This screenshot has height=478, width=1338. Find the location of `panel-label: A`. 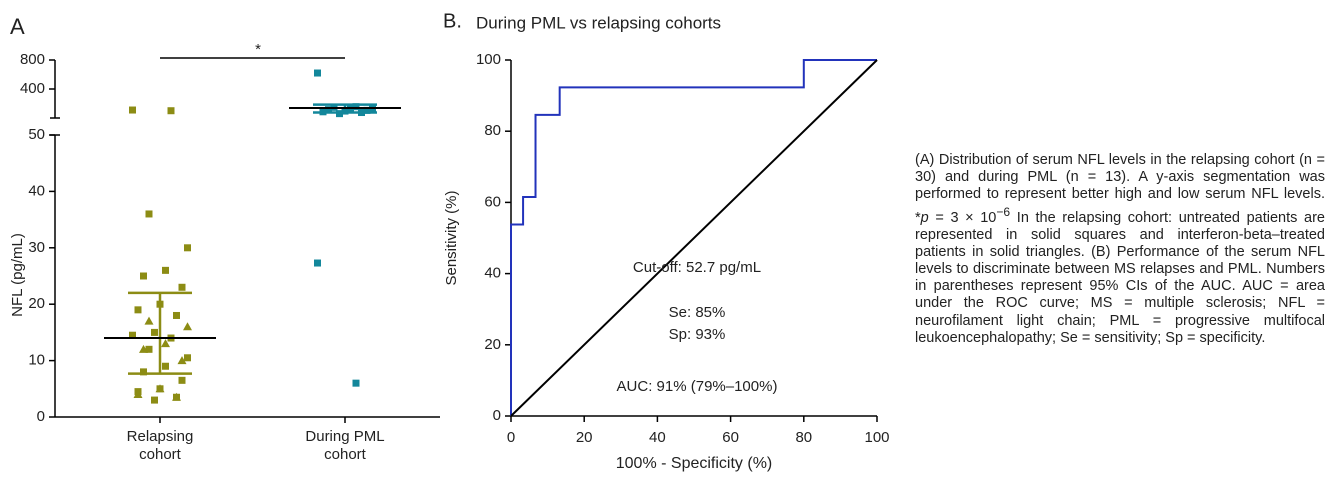

panel-label: A is located at coordinates (17, 26).